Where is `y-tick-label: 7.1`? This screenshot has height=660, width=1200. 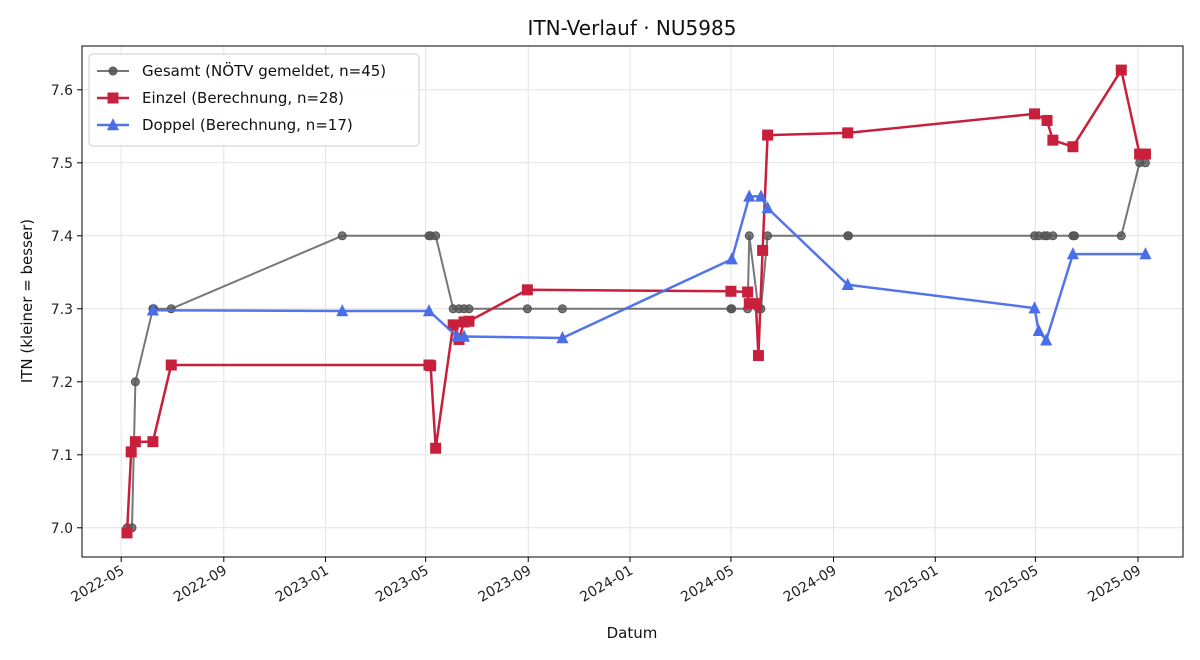
y-tick-label: 7.1 is located at coordinates (62, 456).